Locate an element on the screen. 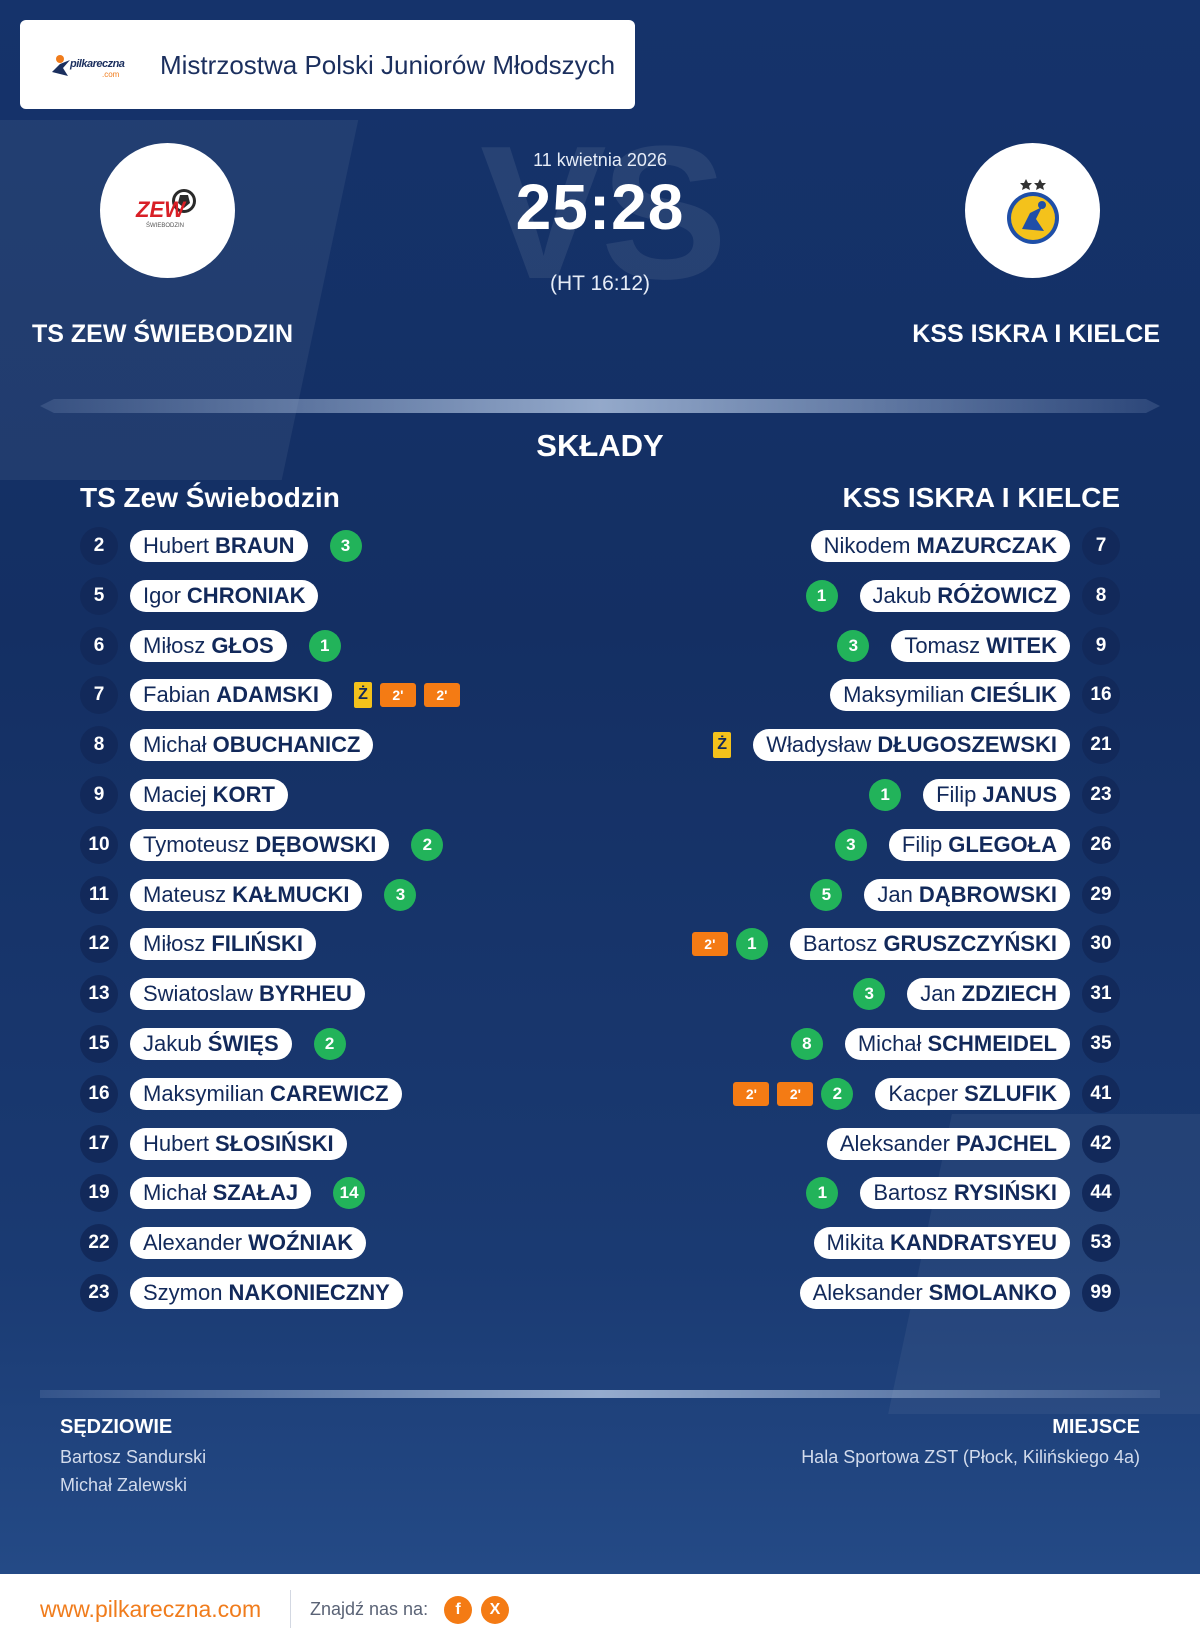 This screenshot has height=1646, width=1200. player-last-name: CHRONIAK is located at coordinates (246, 595).